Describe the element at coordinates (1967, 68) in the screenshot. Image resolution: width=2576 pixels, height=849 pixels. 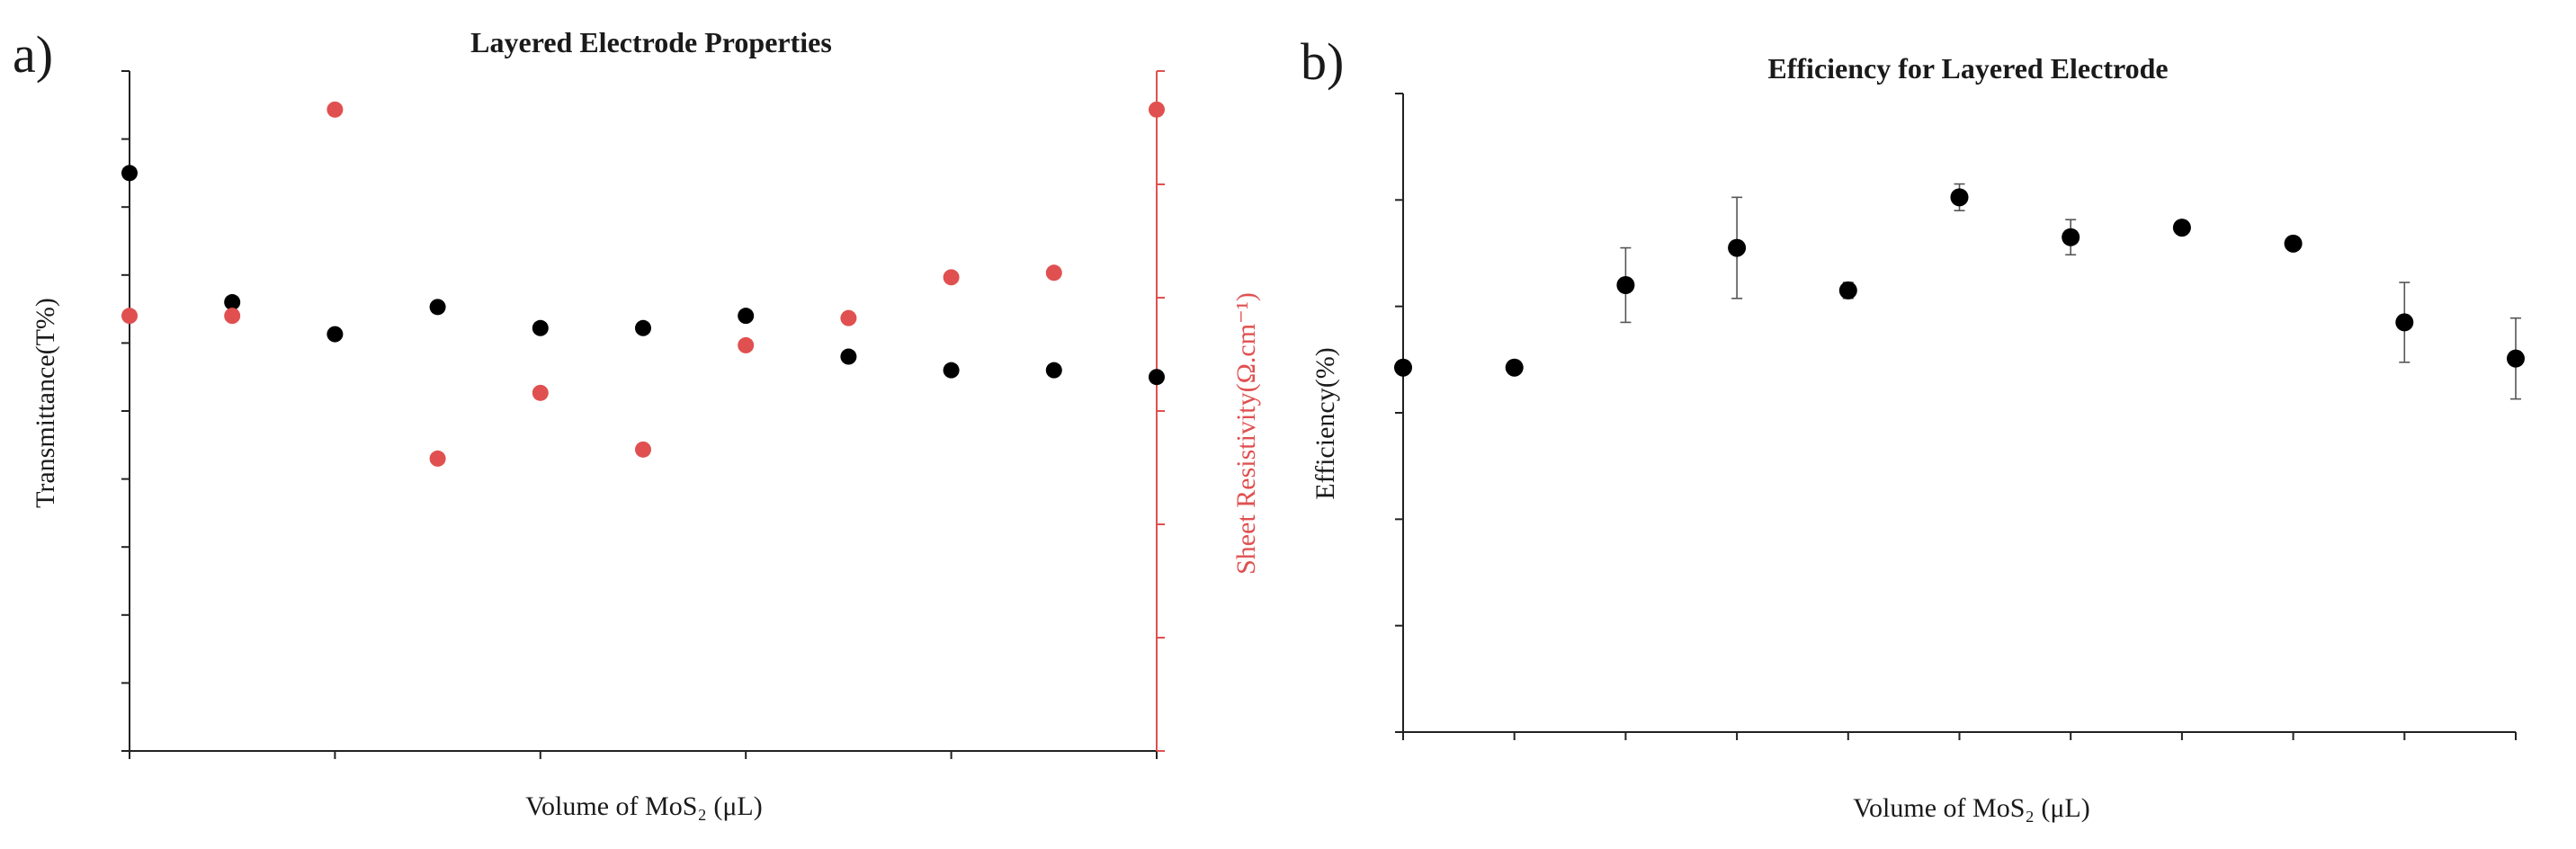
I see `panel-b-title: Efficiency for Layered Electrode` at that location.